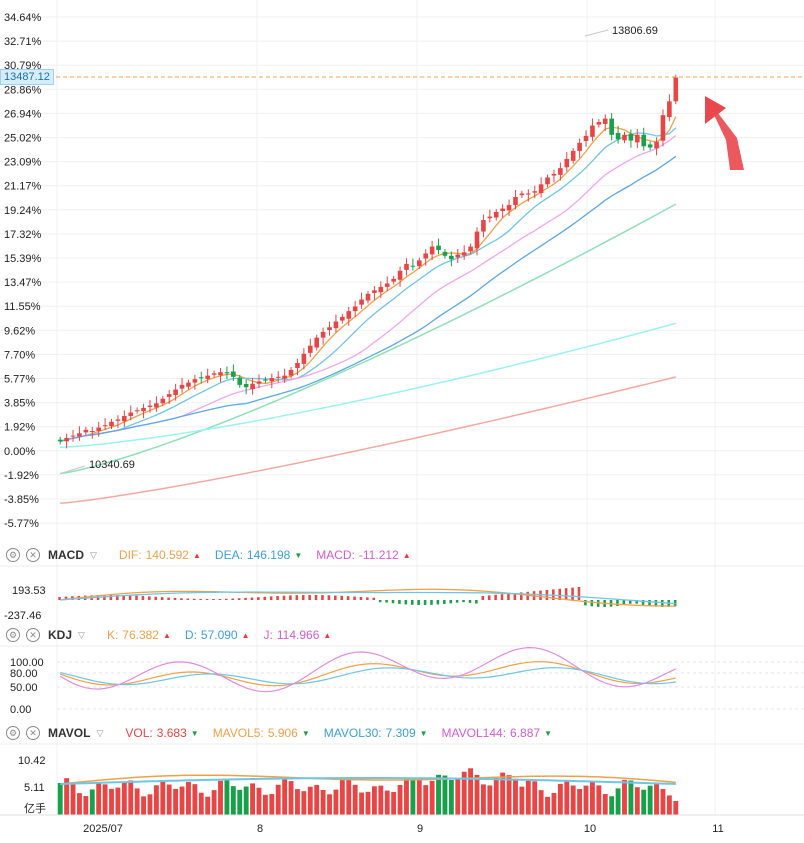 The image size is (804, 843). I want to click on arrow-head-icon, so click(715, 110).